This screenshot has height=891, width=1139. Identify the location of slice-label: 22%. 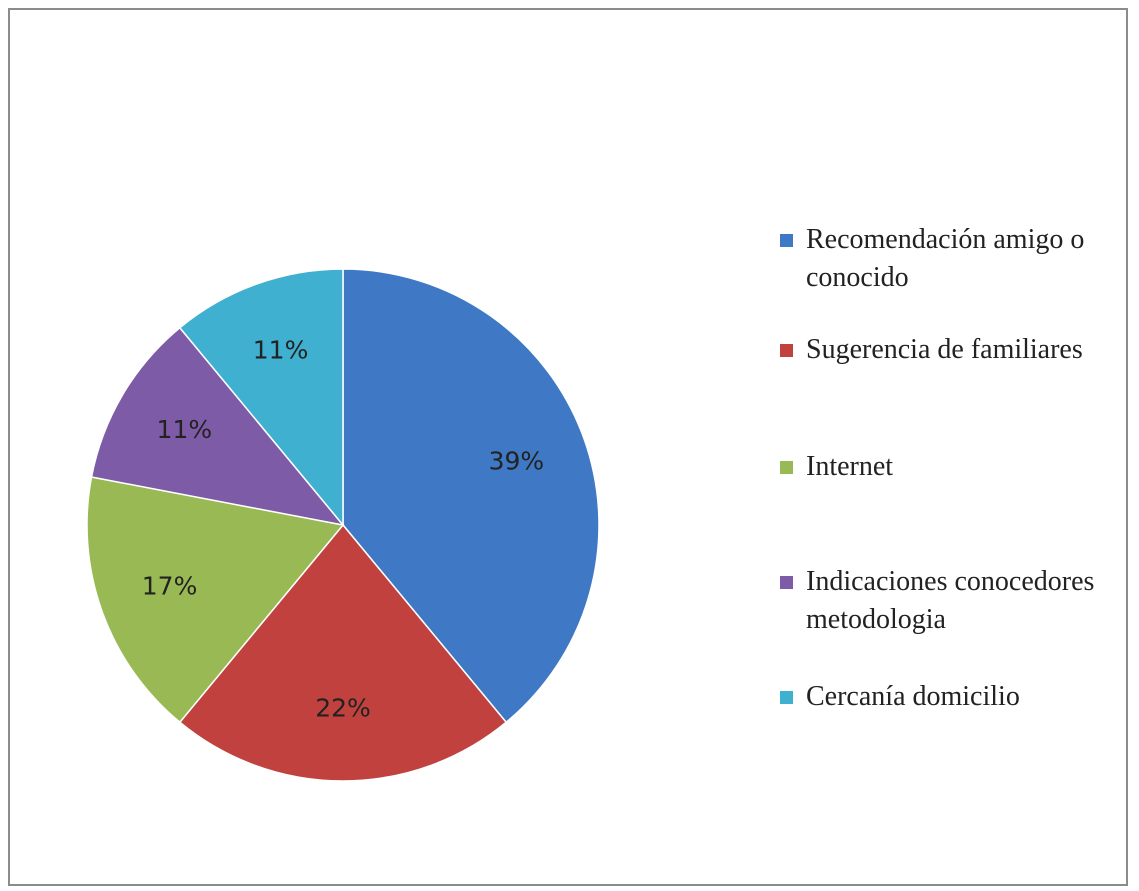
(343, 707).